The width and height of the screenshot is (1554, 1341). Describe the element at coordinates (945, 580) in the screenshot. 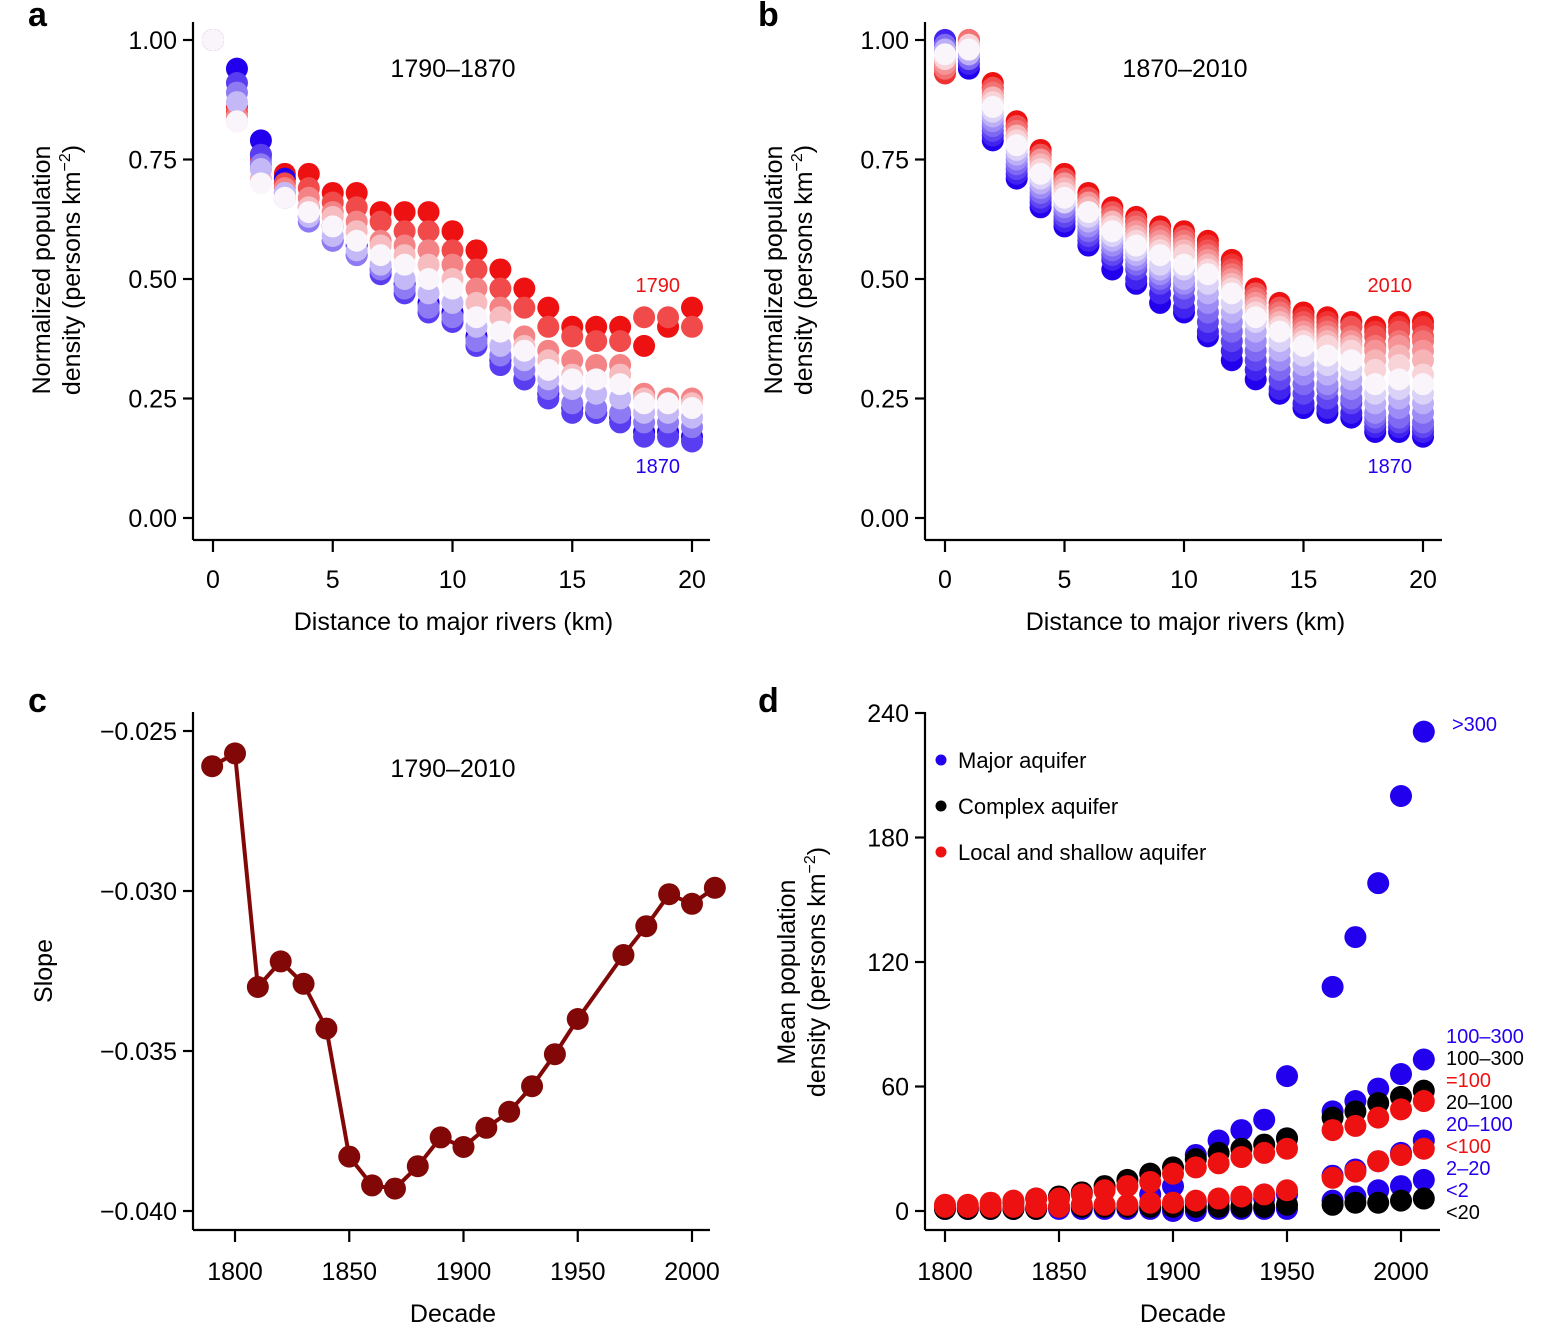

I see `x-tick-label: 0` at that location.